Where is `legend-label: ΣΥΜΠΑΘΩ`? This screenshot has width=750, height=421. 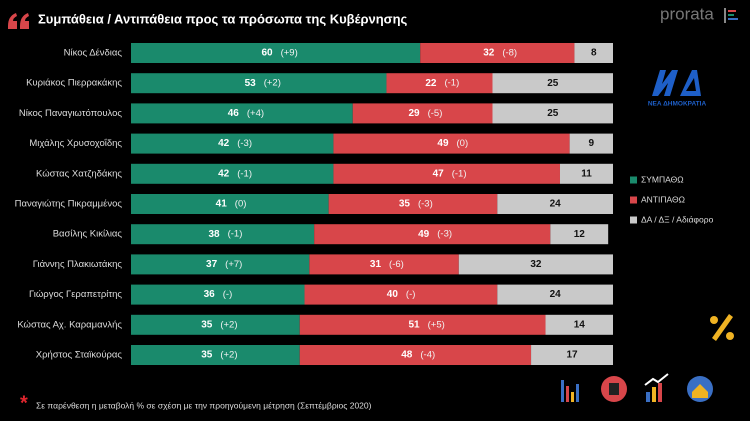
legend-label: ΣΥΜΠΑΘΩ is located at coordinates (662, 179).